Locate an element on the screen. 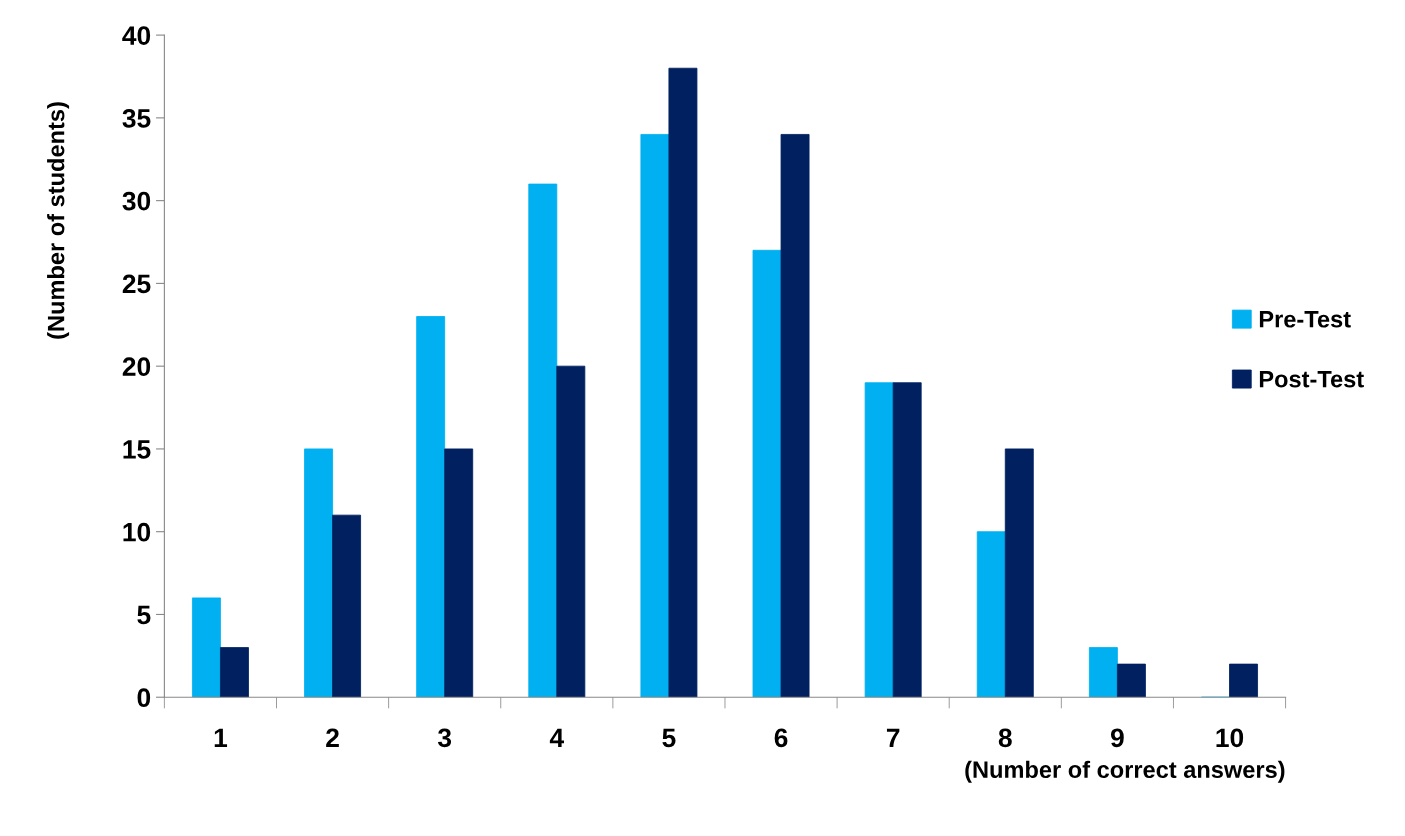 Image resolution: width=1405 pixels, height=836 pixels. y-tick-label: 40 is located at coordinates (136, 35).